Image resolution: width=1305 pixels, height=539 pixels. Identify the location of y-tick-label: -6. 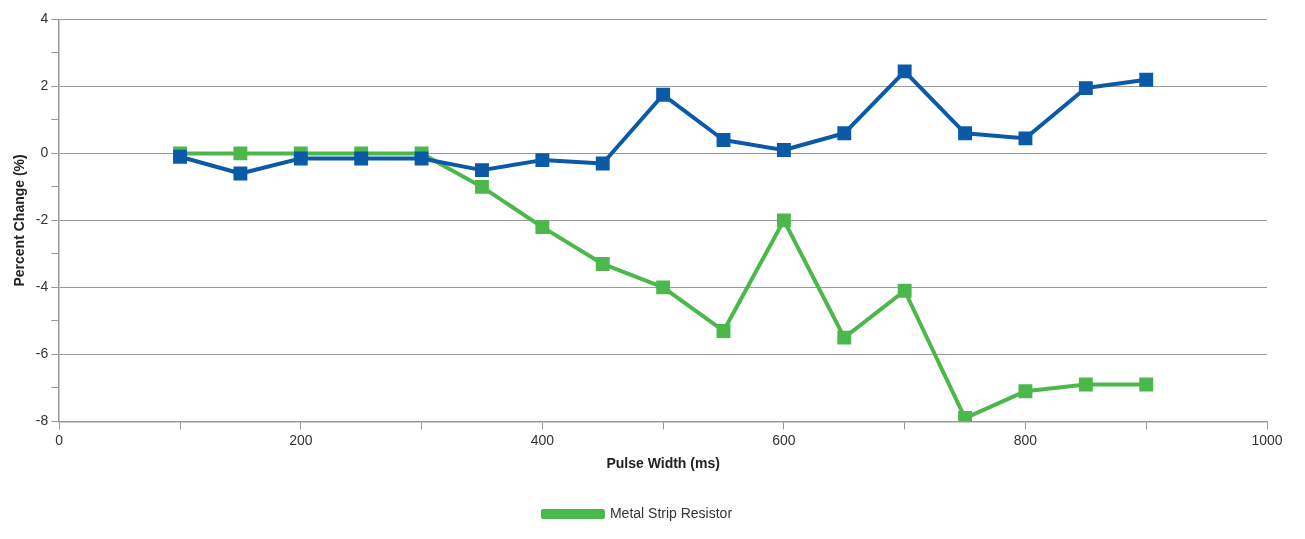
(42, 353).